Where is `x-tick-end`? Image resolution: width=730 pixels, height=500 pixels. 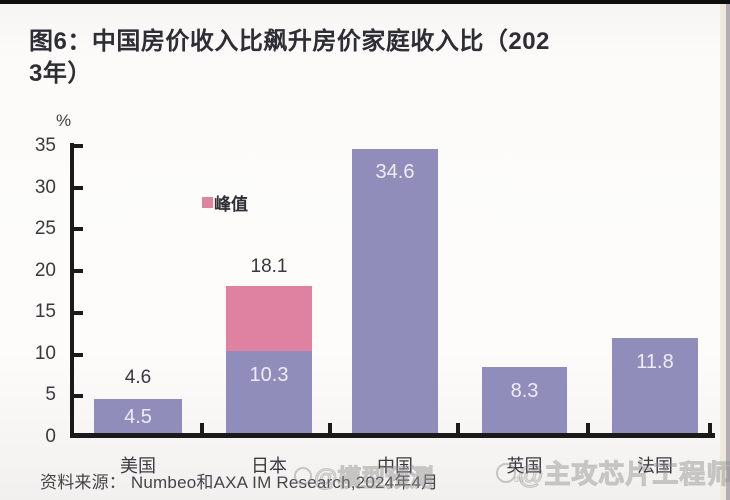 x-tick-end is located at coordinates (710, 428).